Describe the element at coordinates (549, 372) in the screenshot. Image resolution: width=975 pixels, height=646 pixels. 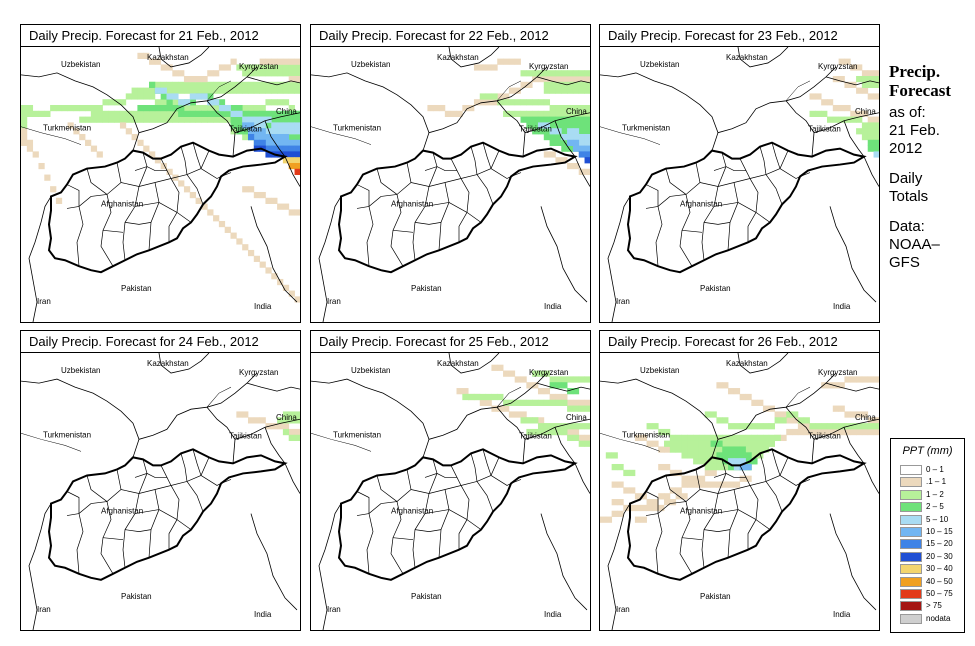
I see `map-label-kyrgyzstan: Kyrgyzstan` at that location.